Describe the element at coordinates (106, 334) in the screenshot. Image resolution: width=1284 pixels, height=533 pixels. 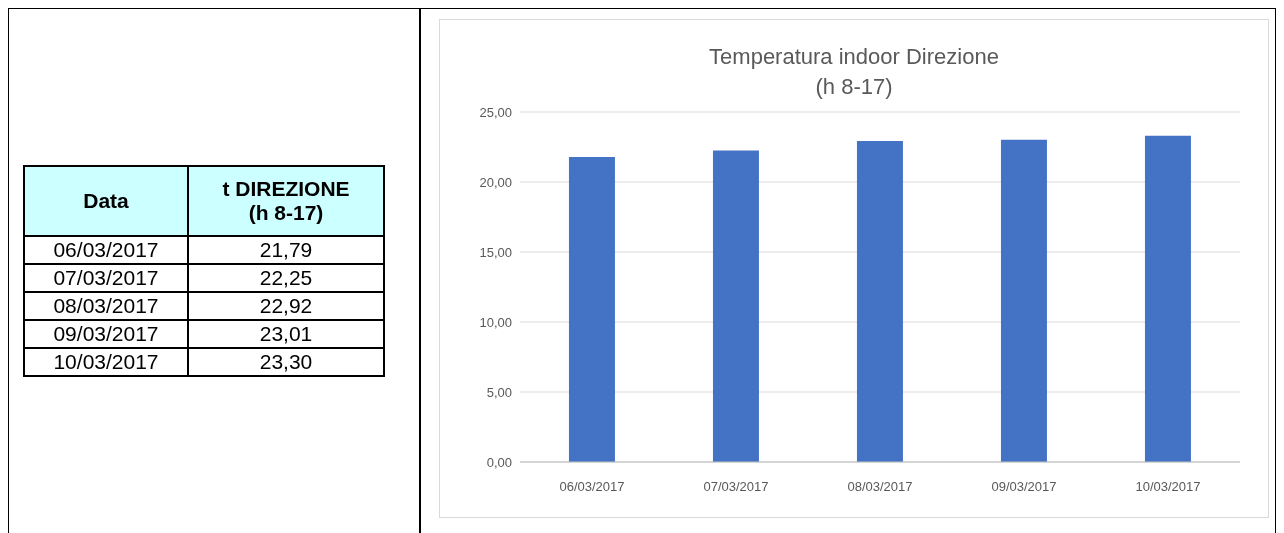
I see `text: 09/03/2017` at that location.